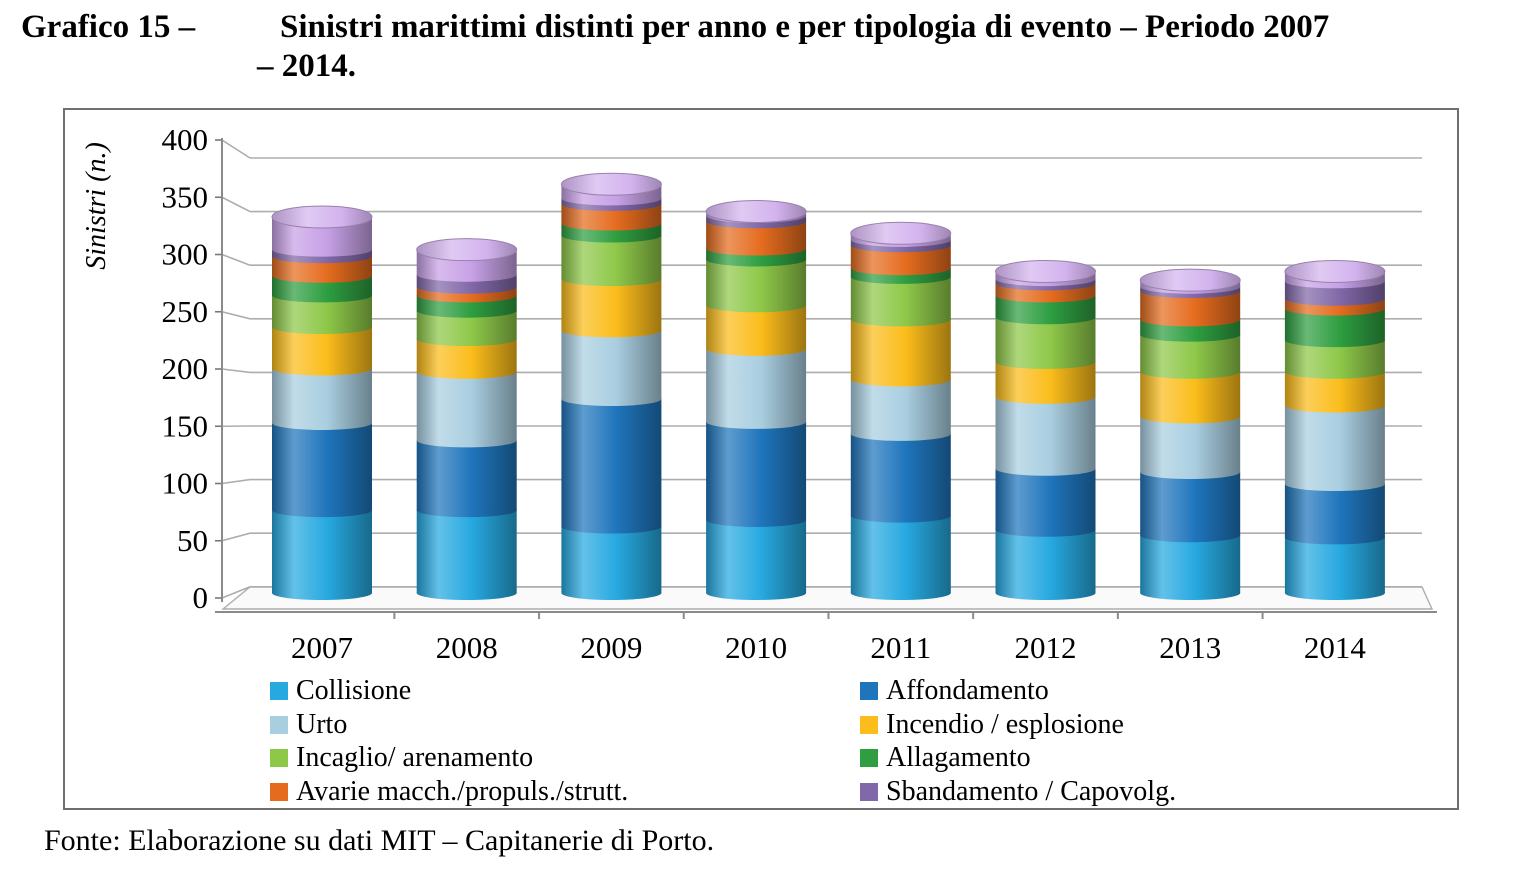 The image size is (1516, 876). Describe the element at coordinates (1190, 647) in the screenshot. I see `x-category-label: 2013` at that location.